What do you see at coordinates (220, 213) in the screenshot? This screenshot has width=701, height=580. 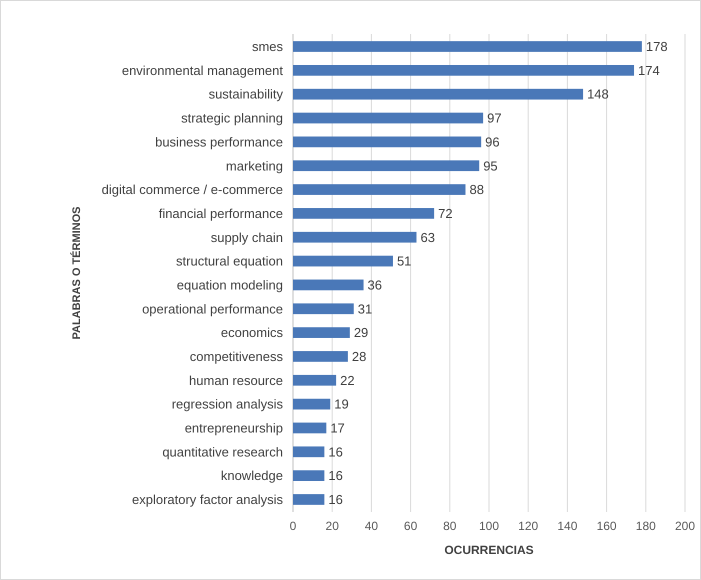 I see `y-tick-label: financial performance` at bounding box center [220, 213].